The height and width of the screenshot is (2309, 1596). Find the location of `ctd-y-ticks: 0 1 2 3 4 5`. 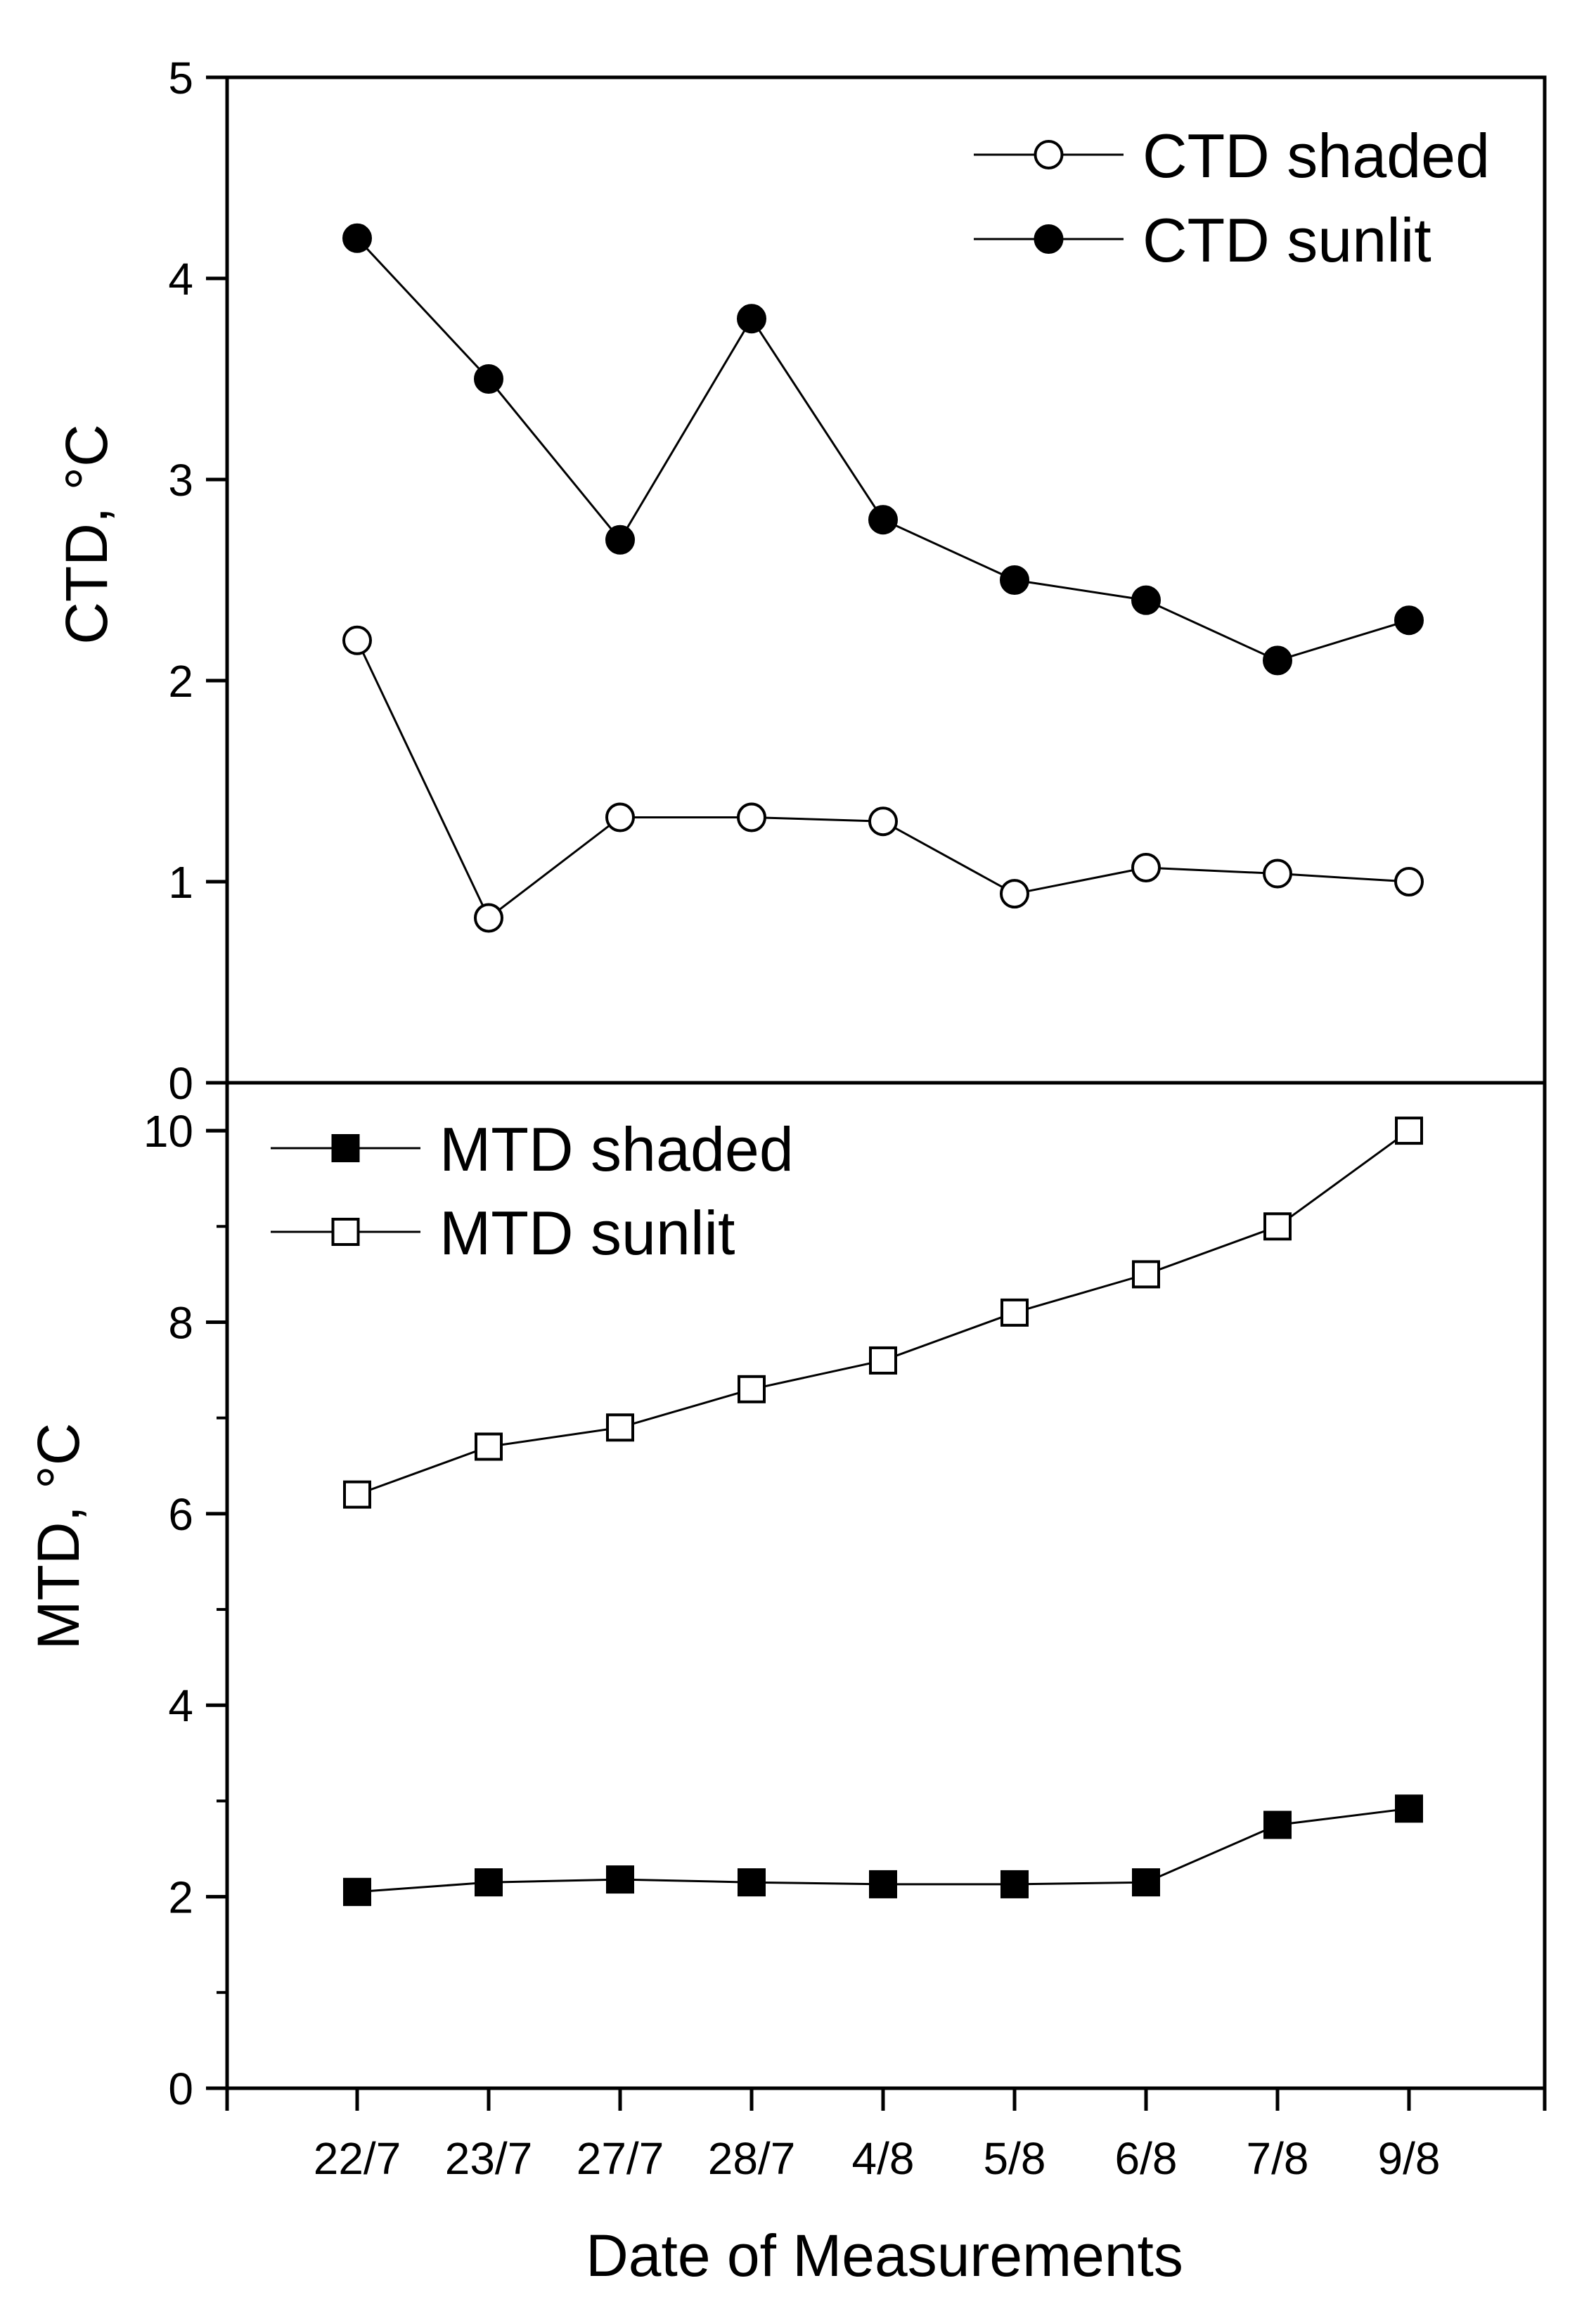

ctd-y-ticks: 0 1 2 3 4 5 is located at coordinates (197, 581).